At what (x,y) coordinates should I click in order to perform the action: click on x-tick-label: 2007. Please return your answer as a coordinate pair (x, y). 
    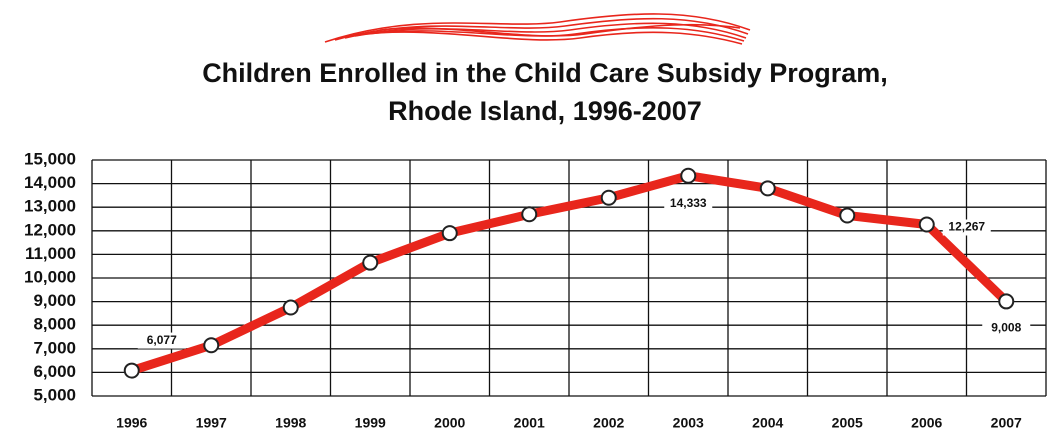
    Looking at the image, I should click on (1006, 423).